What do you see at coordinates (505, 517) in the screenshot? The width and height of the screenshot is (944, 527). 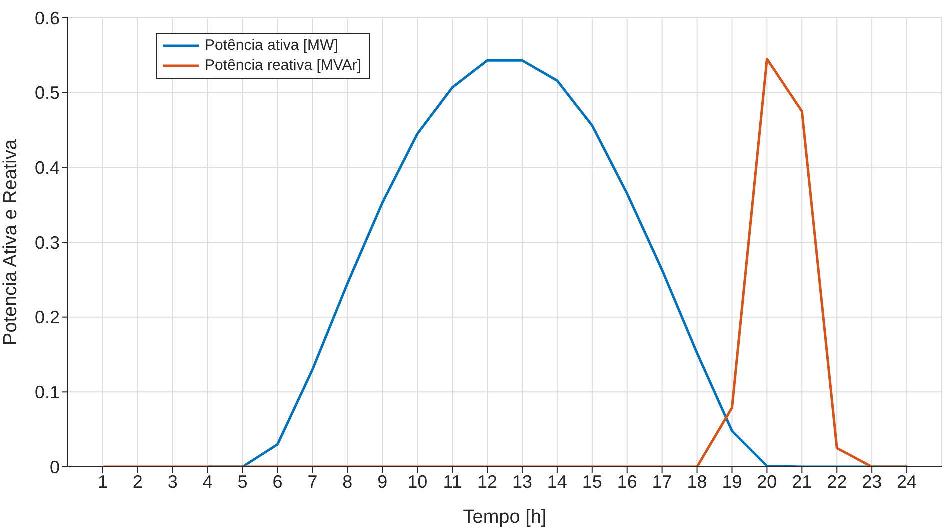 I see `x-axis-title: Tempo [h]` at bounding box center [505, 517].